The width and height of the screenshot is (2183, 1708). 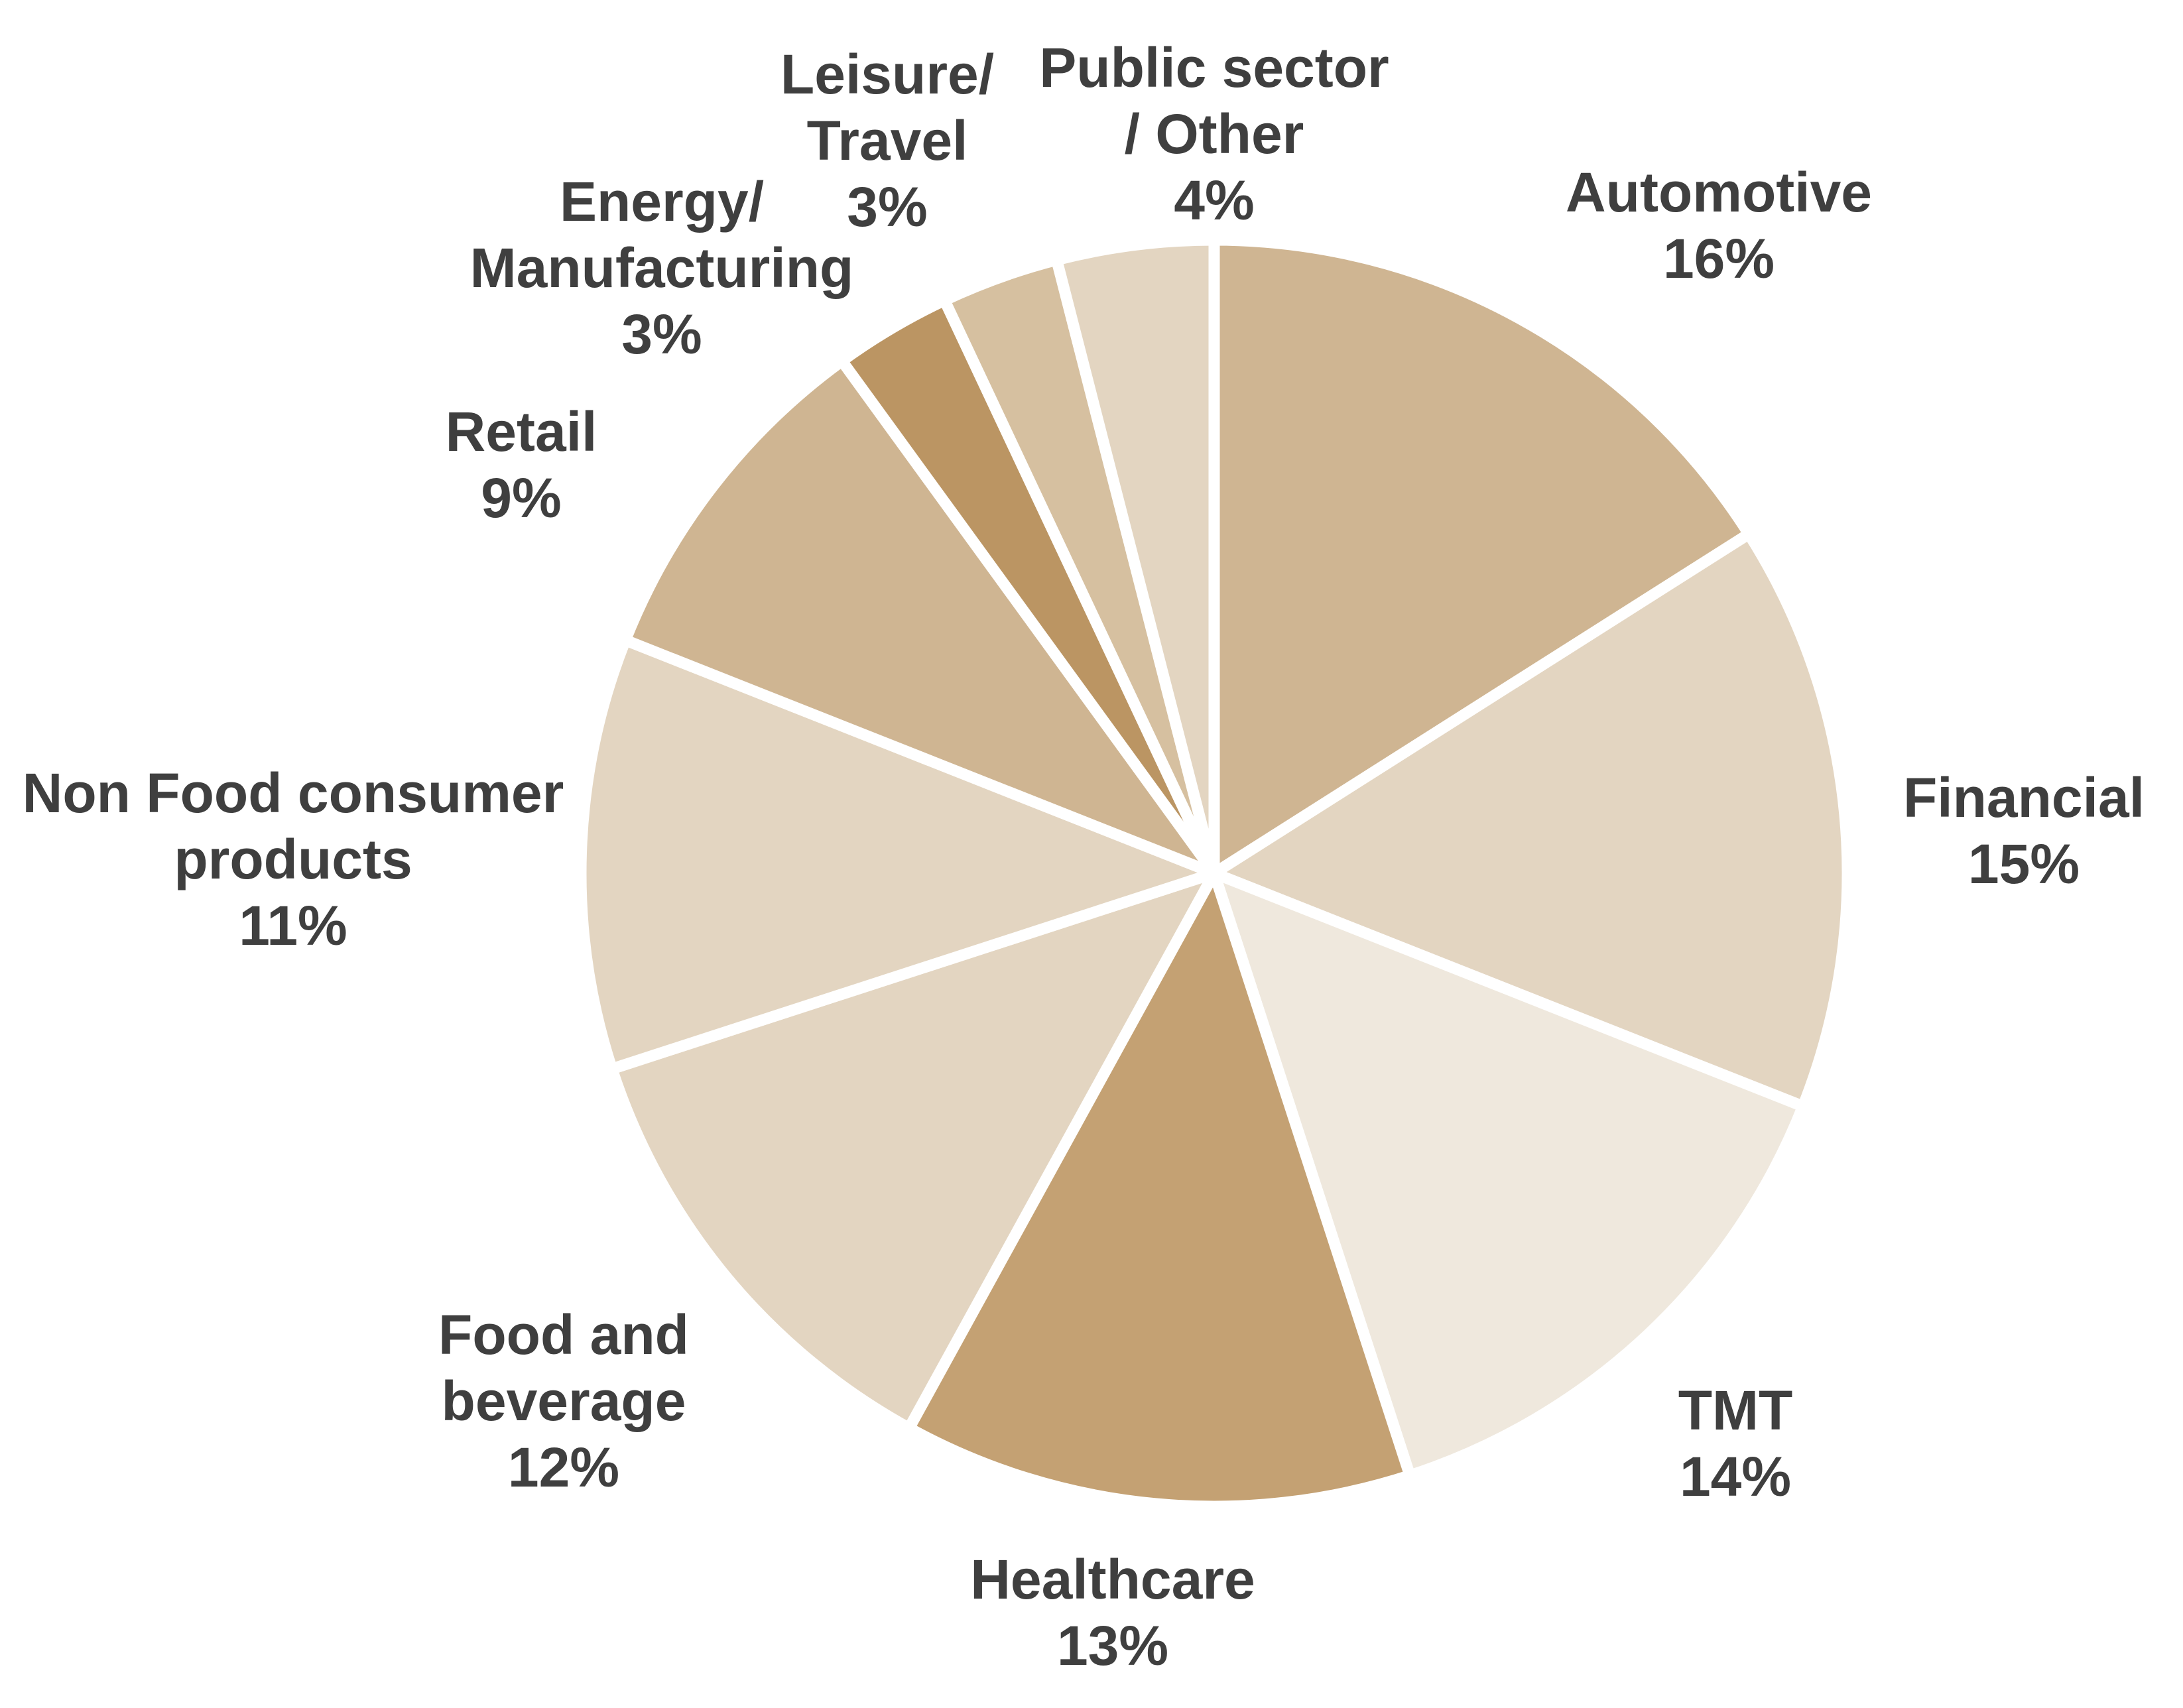 I want to click on slice-label: Energy/ Manufacturing 3%, so click(x=662, y=267).